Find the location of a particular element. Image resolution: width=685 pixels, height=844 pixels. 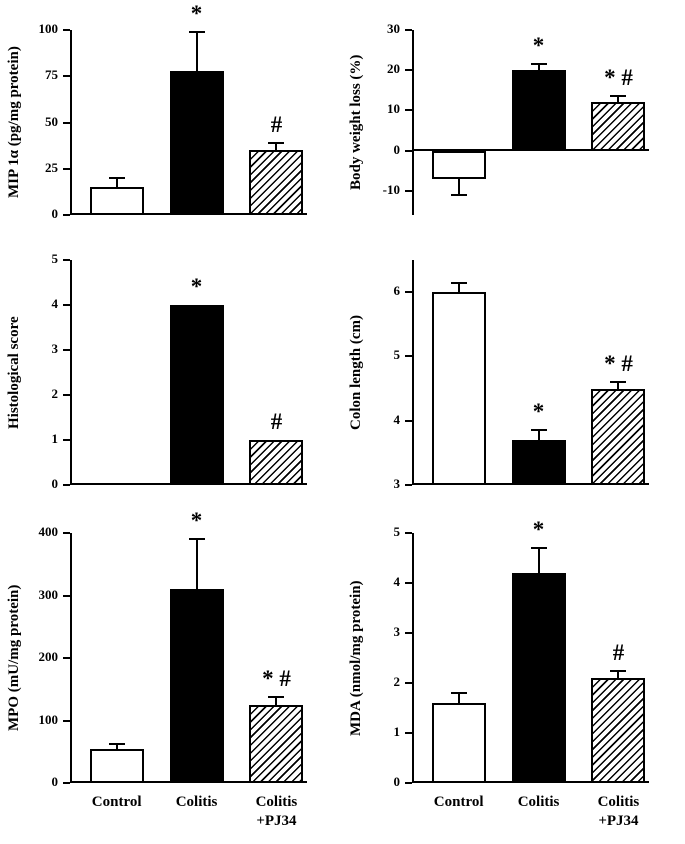

plot-area-mda: 0 1 2 3 4 5 Control * Colitis # Colitis +PJ34 is located at coordinates (521, 673).